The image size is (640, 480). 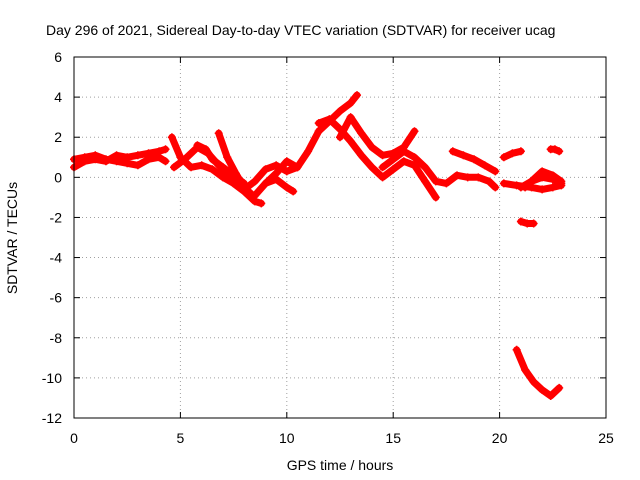 I want to click on y-tick-label: -12, so click(x=52, y=418).